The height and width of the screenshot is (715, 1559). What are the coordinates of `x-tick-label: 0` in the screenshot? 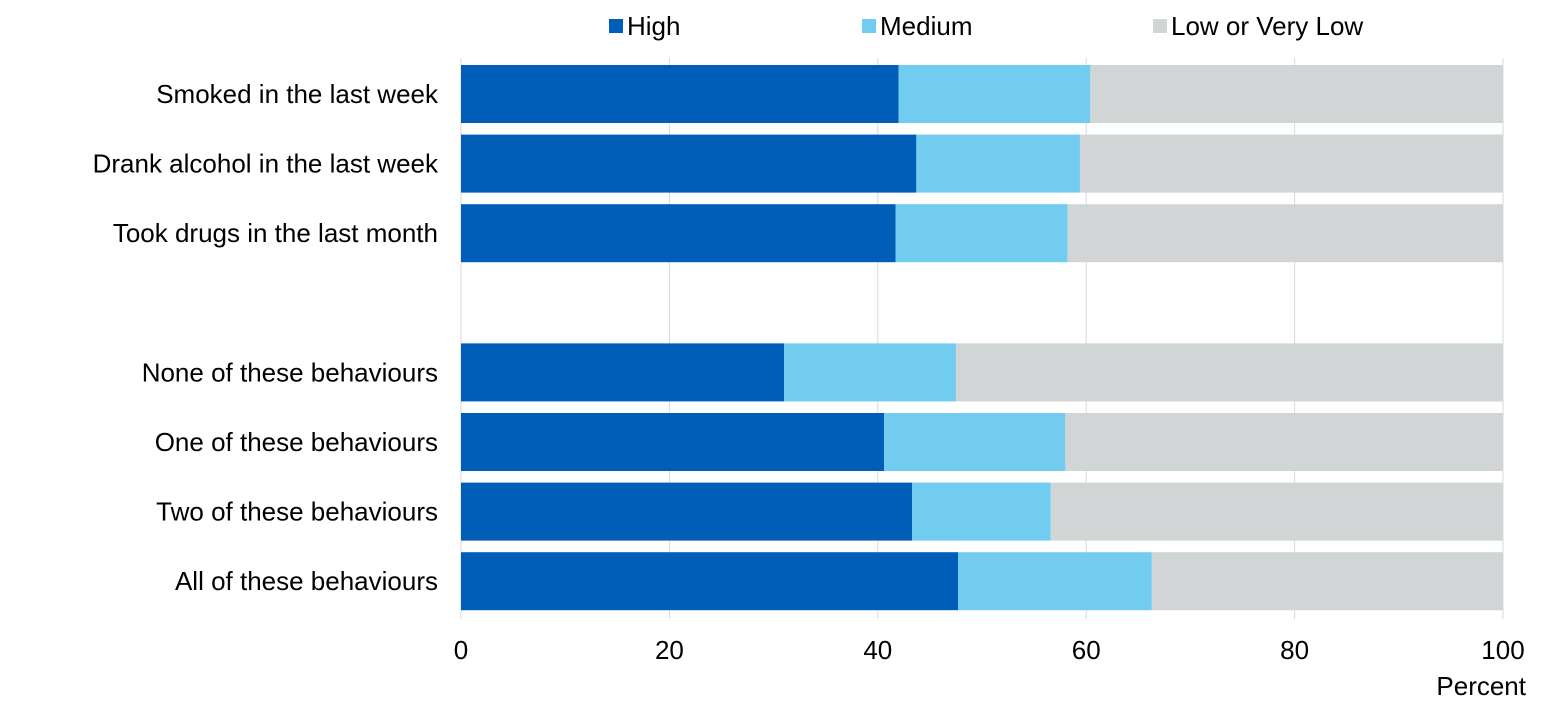 It's located at (461, 650).